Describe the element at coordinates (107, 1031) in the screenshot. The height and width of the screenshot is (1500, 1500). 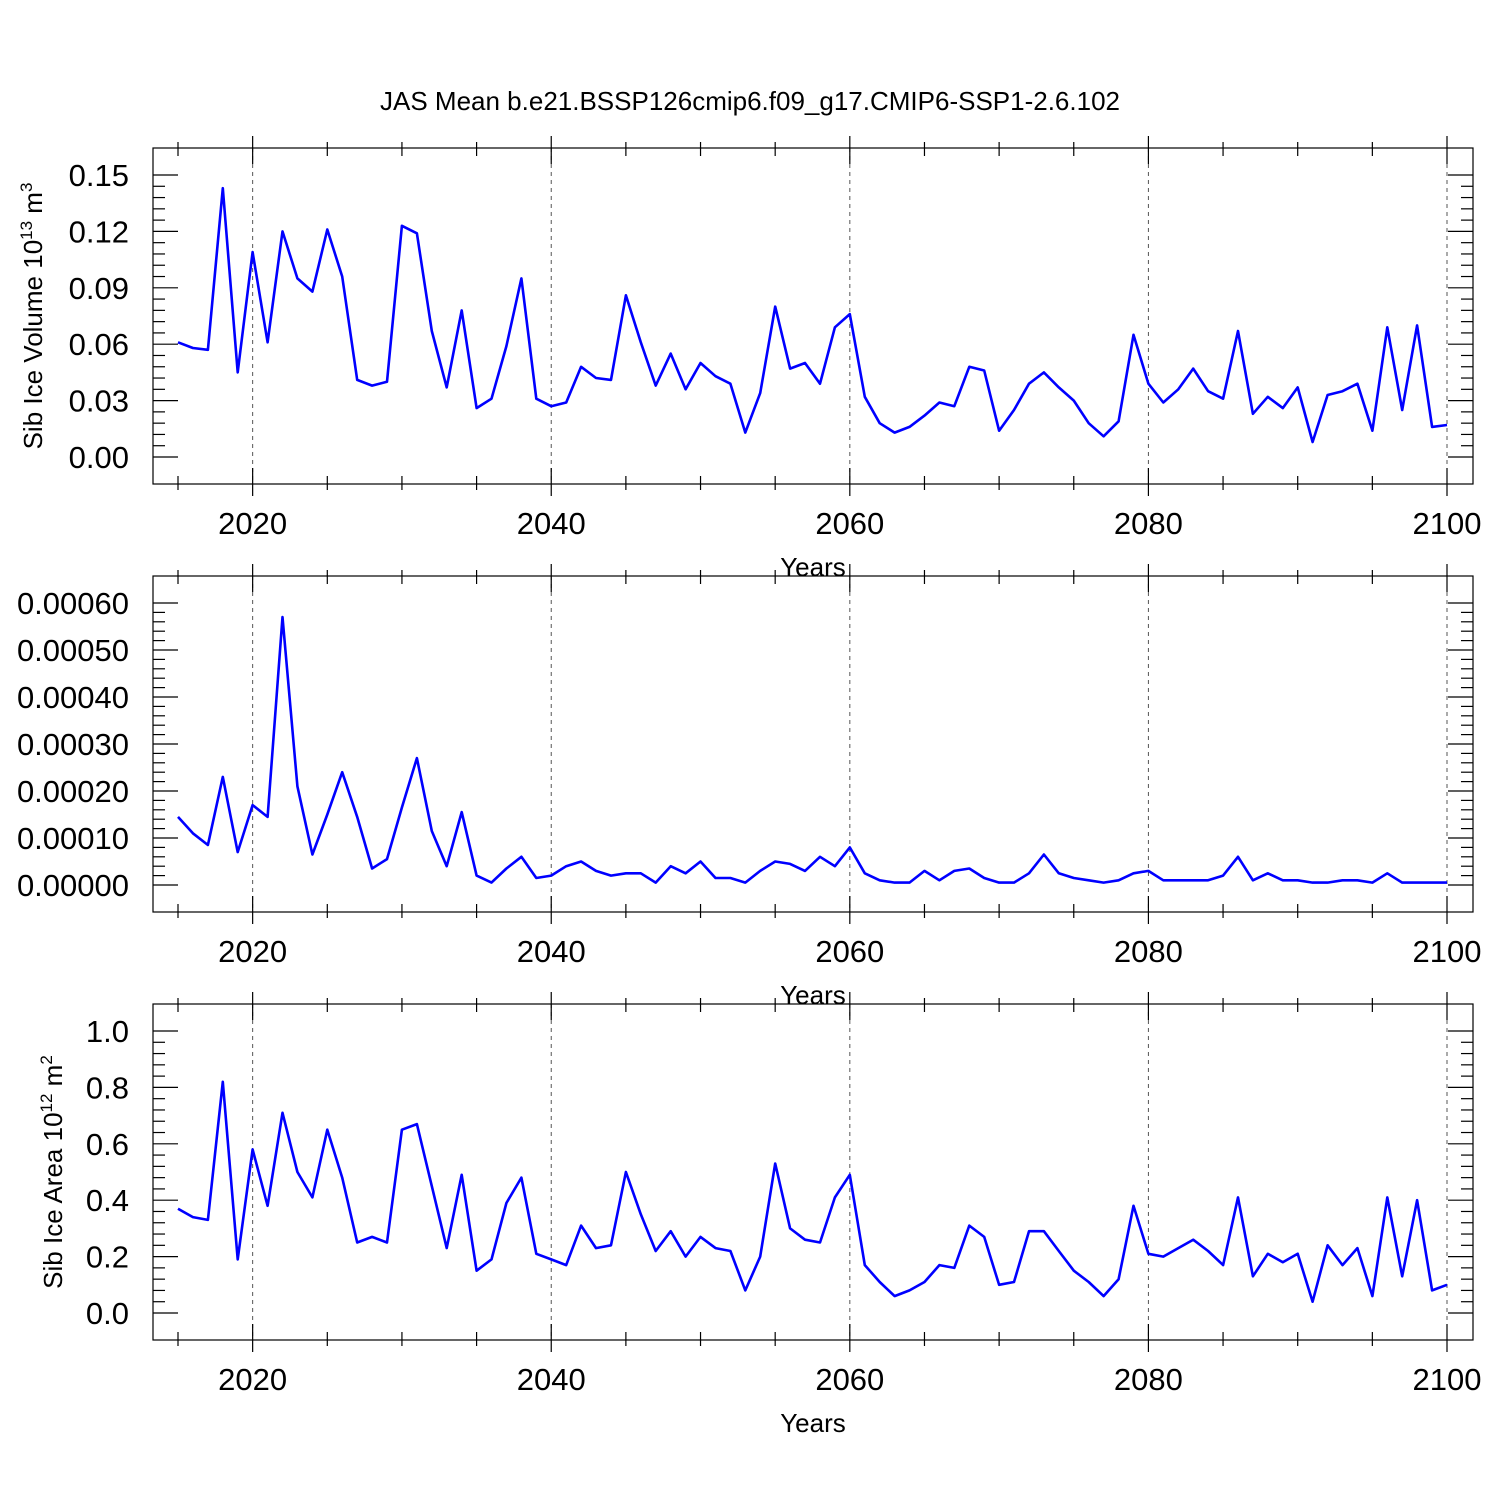
I see `y-tick-label: 1.0` at that location.